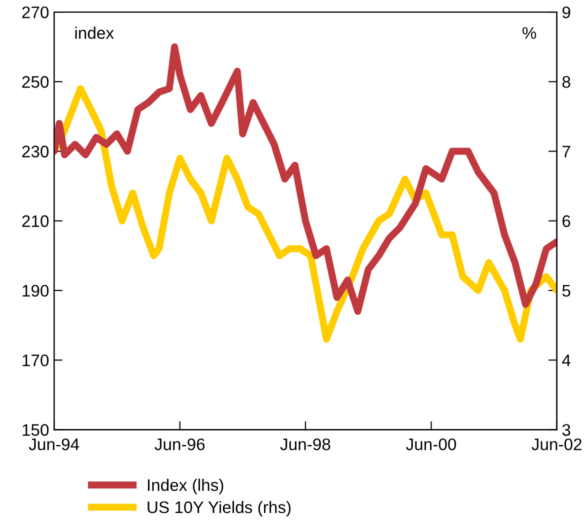 The image size is (588, 524). What do you see at coordinates (54, 444) in the screenshot?
I see `x-tick-label: Jun-94` at bounding box center [54, 444].